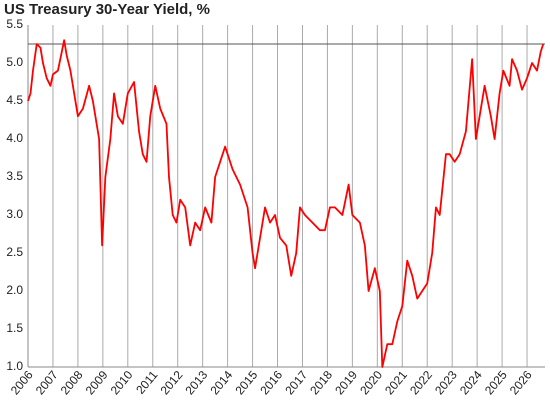 The image size is (550, 405). Describe the element at coordinates (296, 383) in the screenshot. I see `x-tick-label: 2017` at that location.